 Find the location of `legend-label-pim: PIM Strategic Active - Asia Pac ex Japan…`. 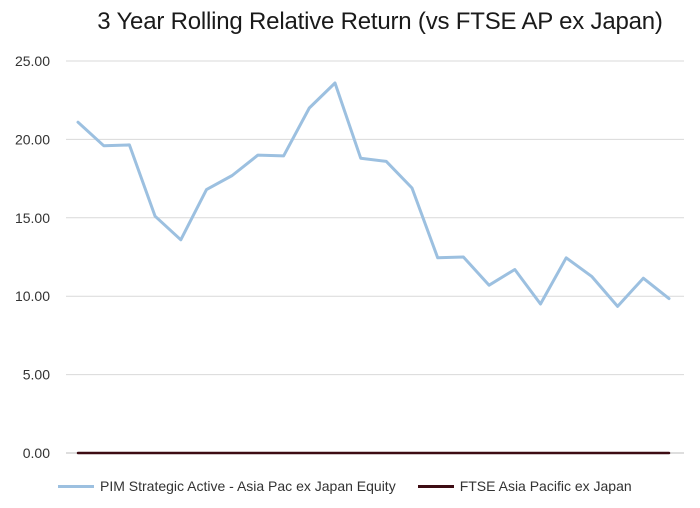

legend-label-pim: PIM Strategic Active - Asia Pac ex Japan… is located at coordinates (248, 486).